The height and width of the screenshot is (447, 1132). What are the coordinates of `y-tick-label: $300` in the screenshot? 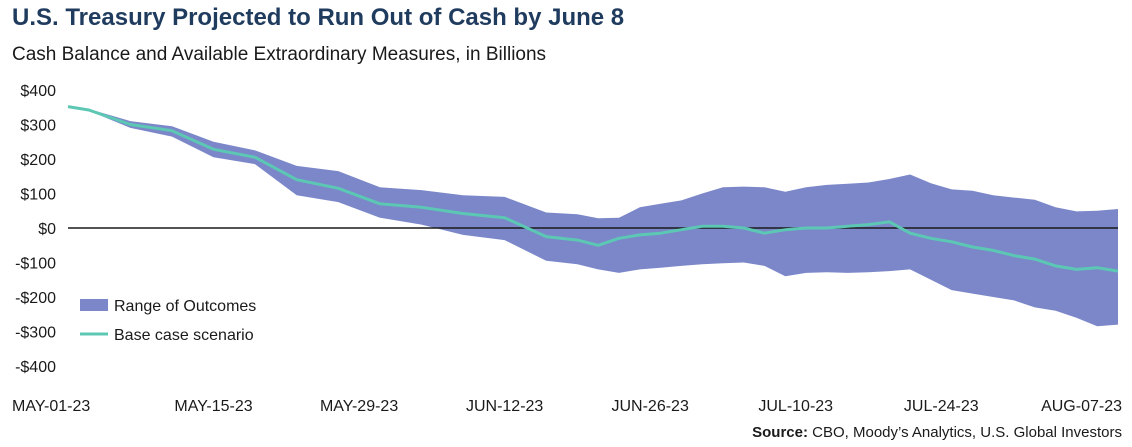 It's located at (38, 126).